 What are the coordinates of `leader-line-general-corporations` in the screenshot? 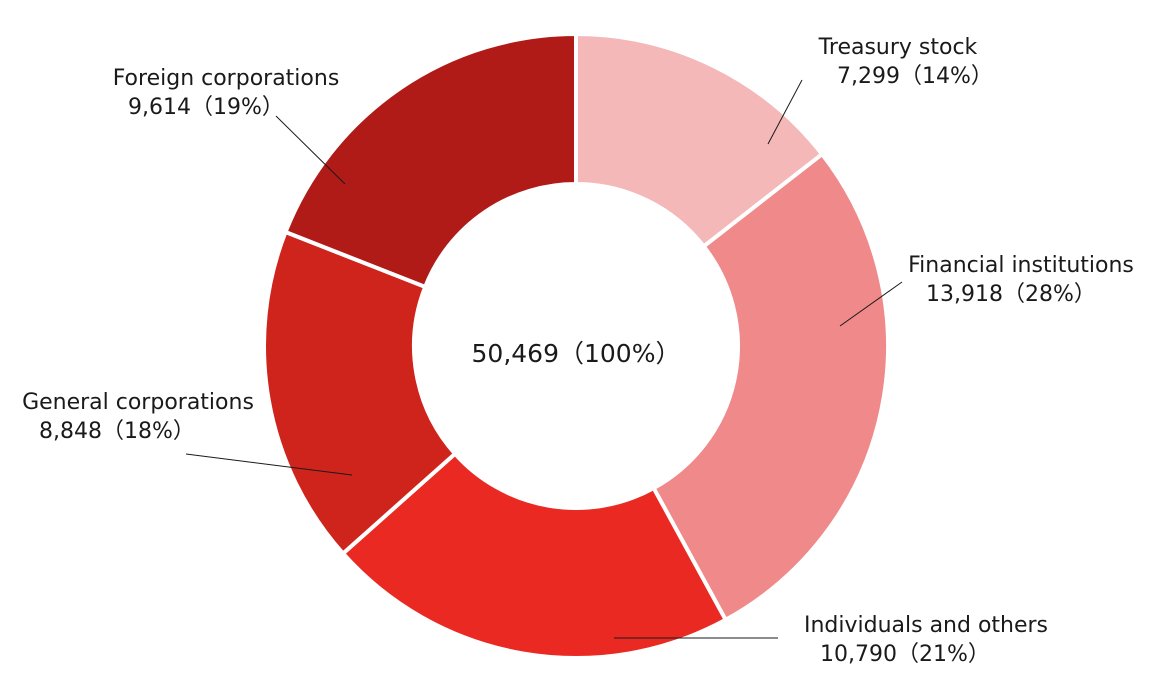 It's located at (269, 464).